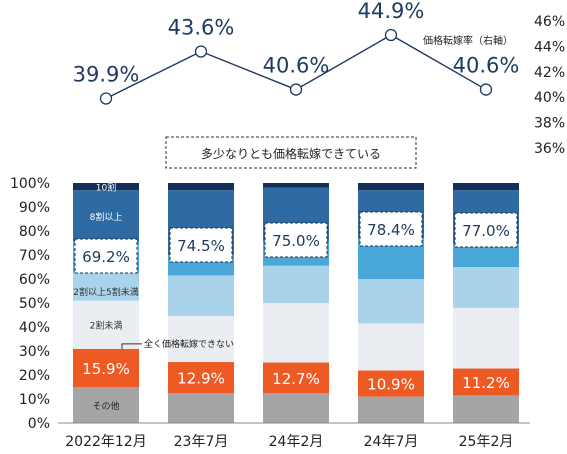  Describe the element at coordinates (34, 208) in the screenshot. I see `left-tick-label: 90%` at that location.